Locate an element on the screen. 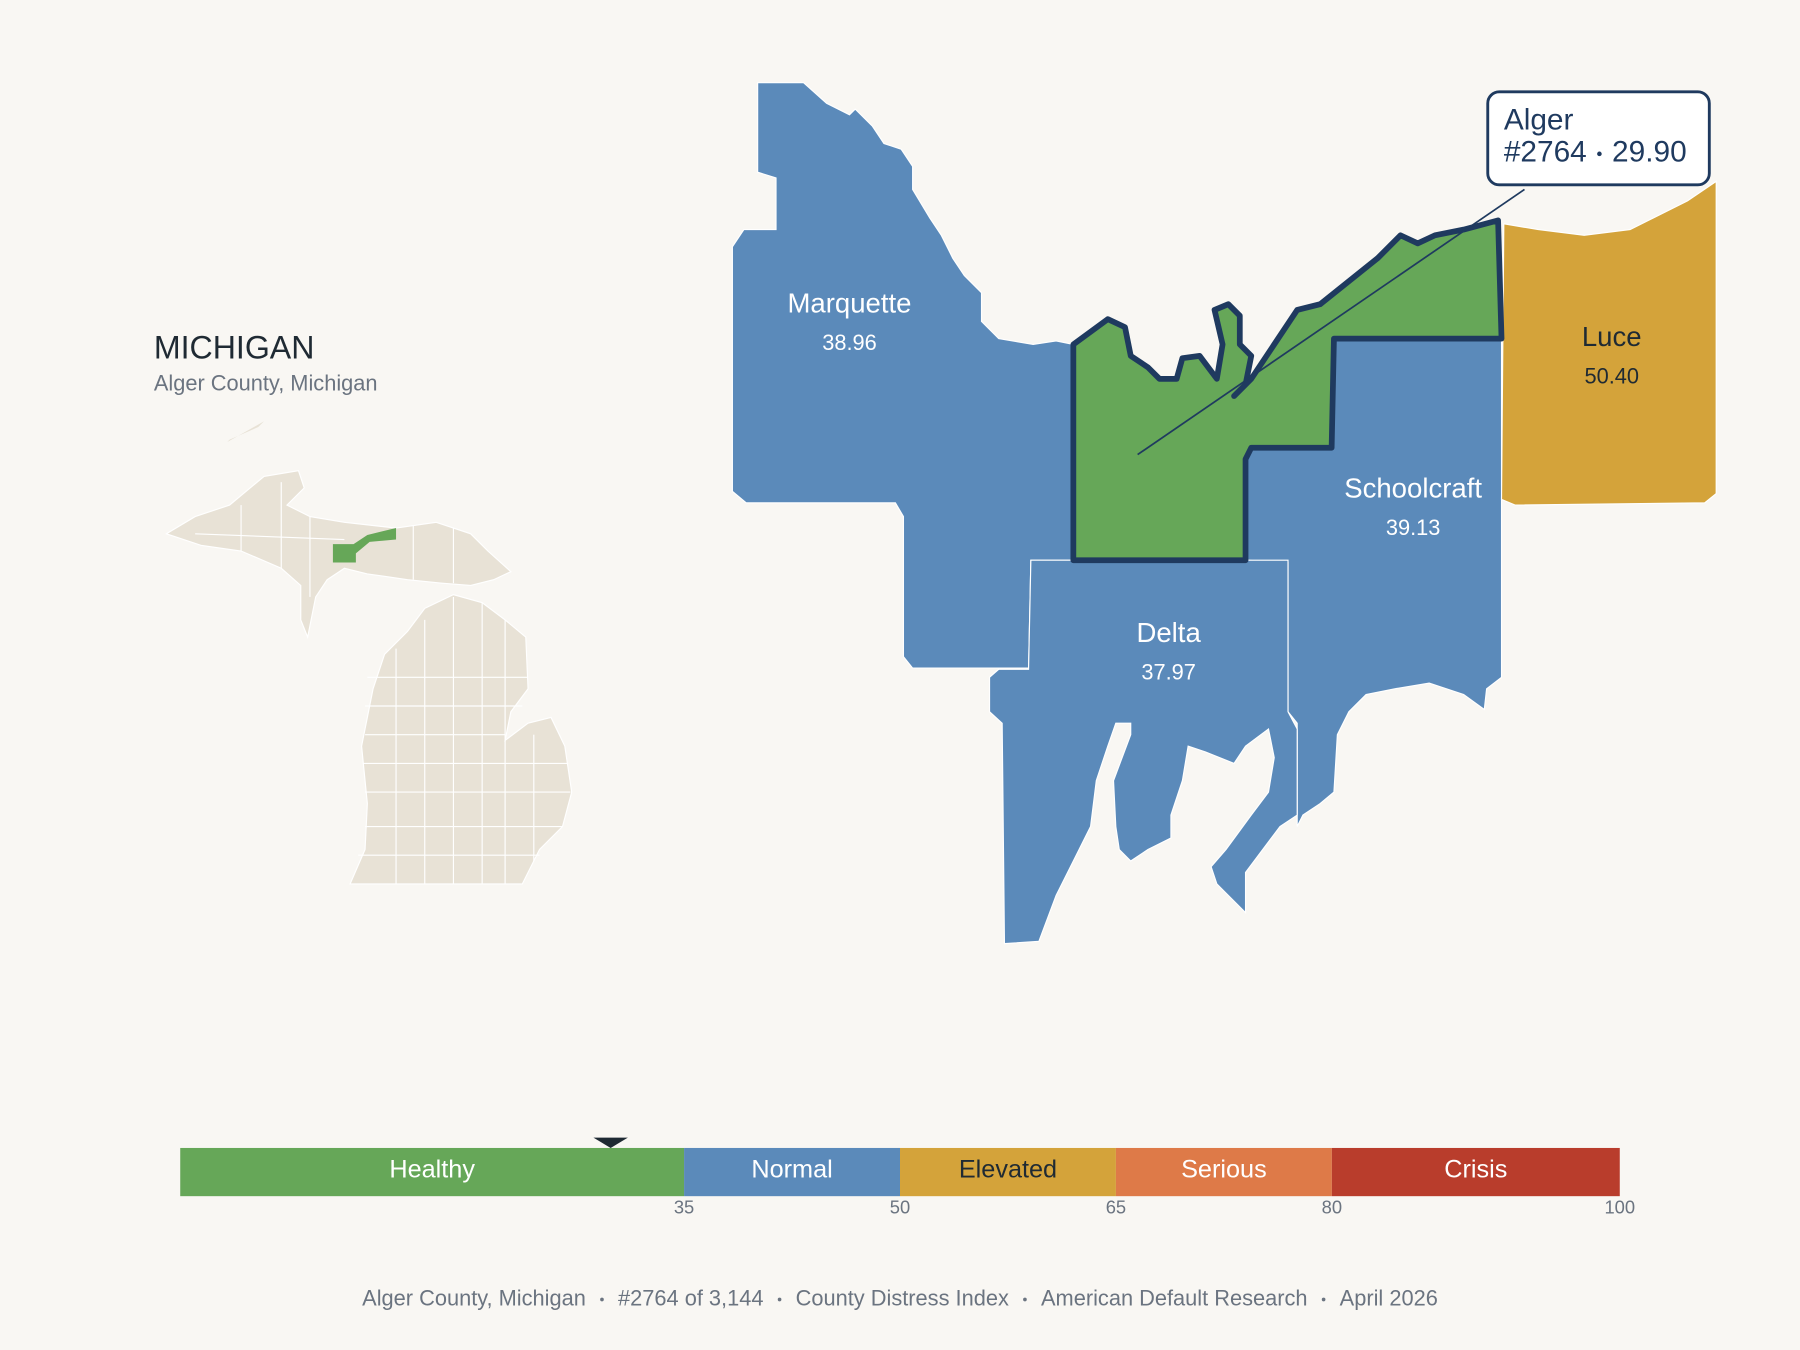 Image resolution: width=1800 pixels, height=1350 pixels. legend-tick: 65 is located at coordinates (1116, 1207).